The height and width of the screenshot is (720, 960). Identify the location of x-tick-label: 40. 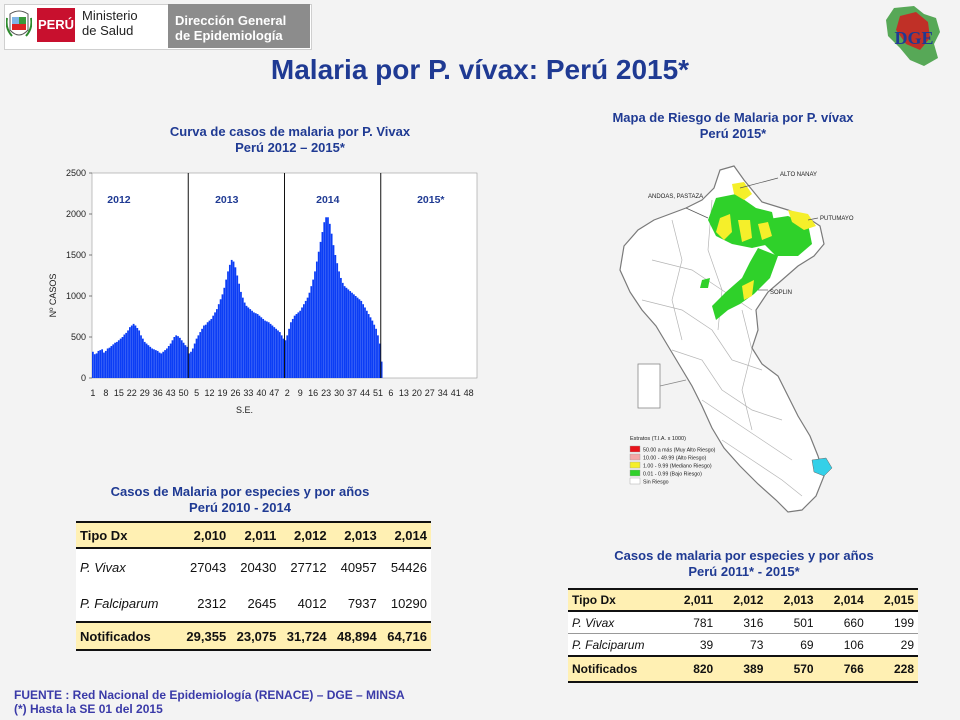
(261, 393).